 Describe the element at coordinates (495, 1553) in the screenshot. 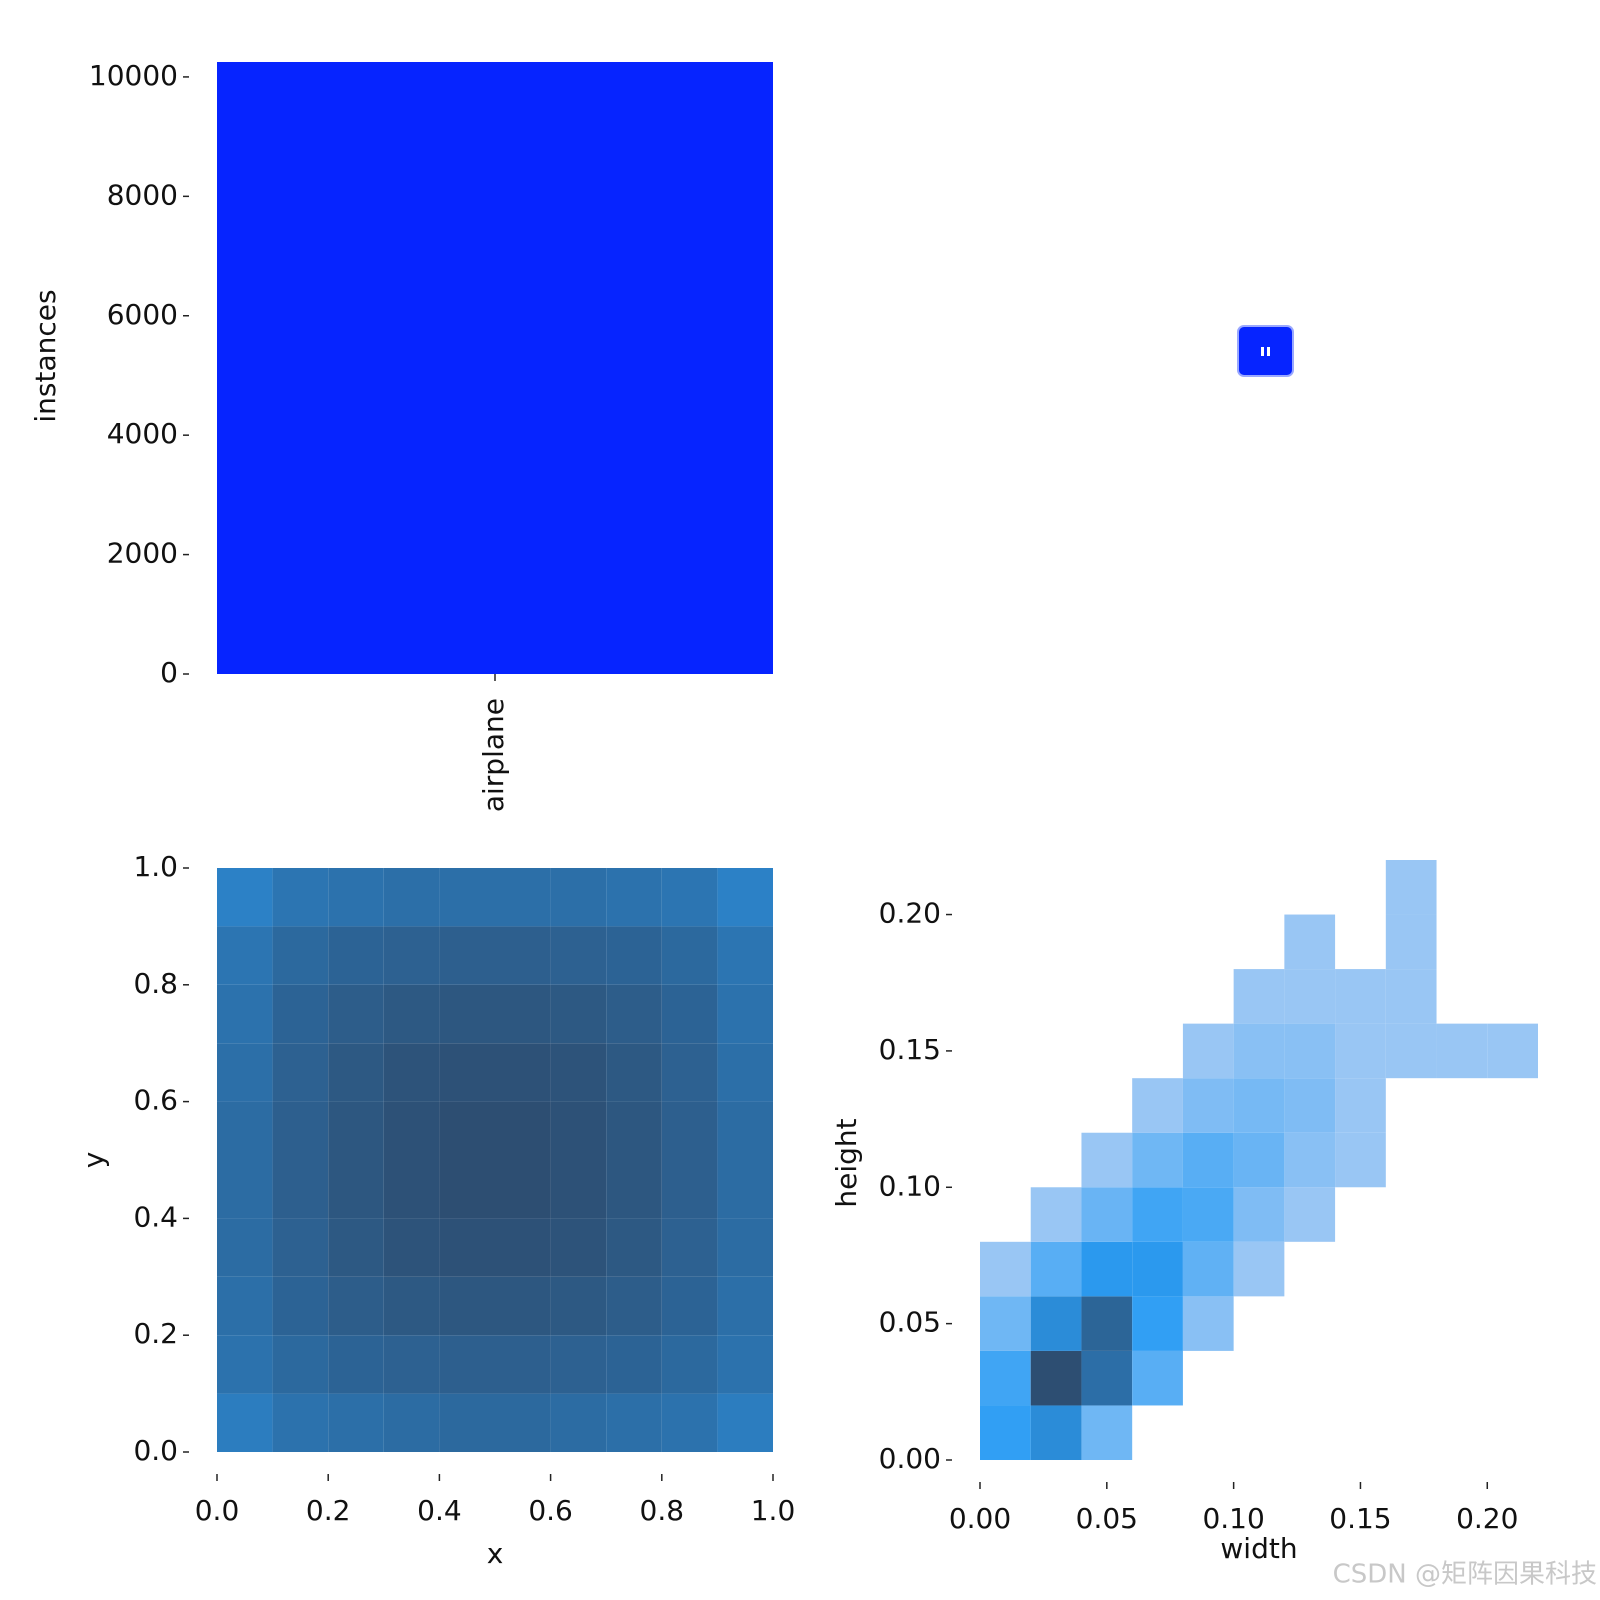

I see `x-axis-label: x` at that location.